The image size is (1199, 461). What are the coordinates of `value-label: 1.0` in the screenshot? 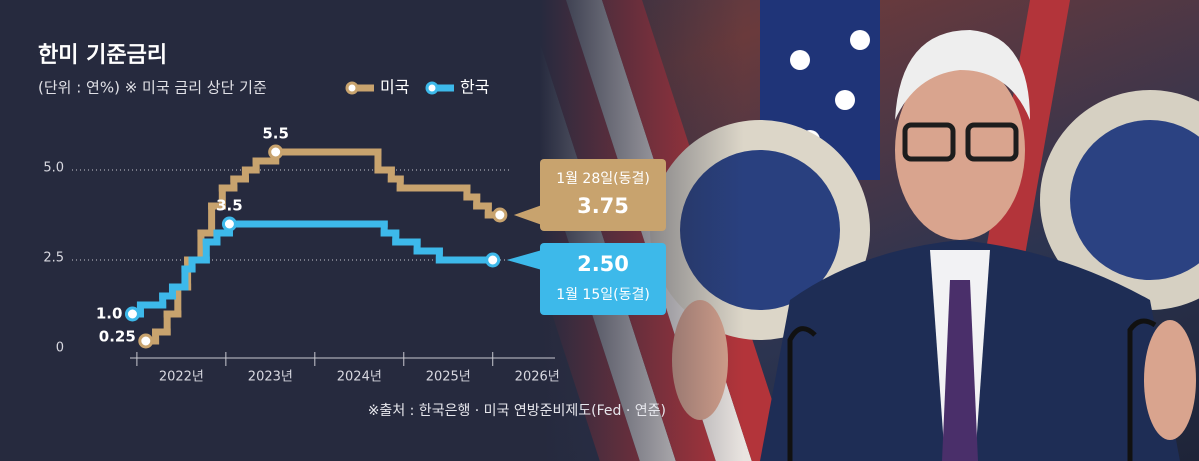 It's located at (109, 314).